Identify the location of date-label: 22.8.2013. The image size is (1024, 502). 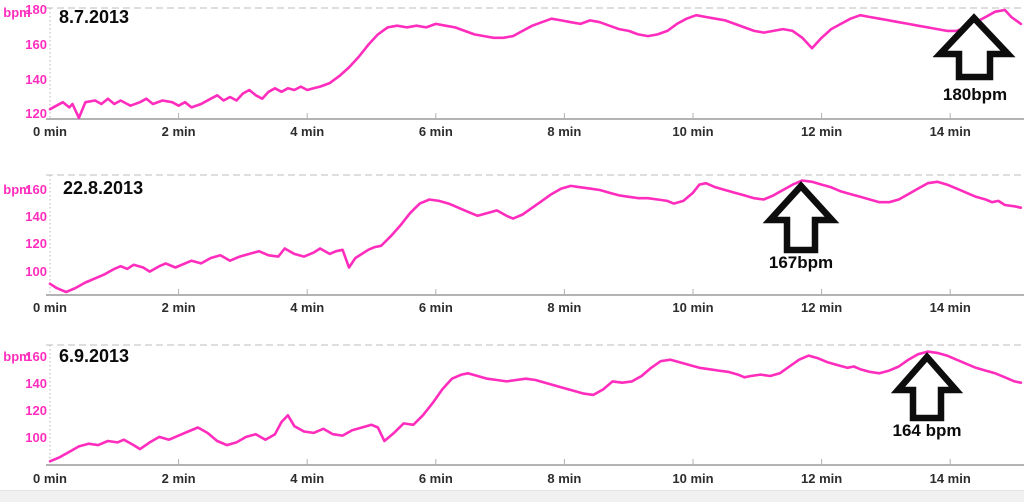
(103, 188).